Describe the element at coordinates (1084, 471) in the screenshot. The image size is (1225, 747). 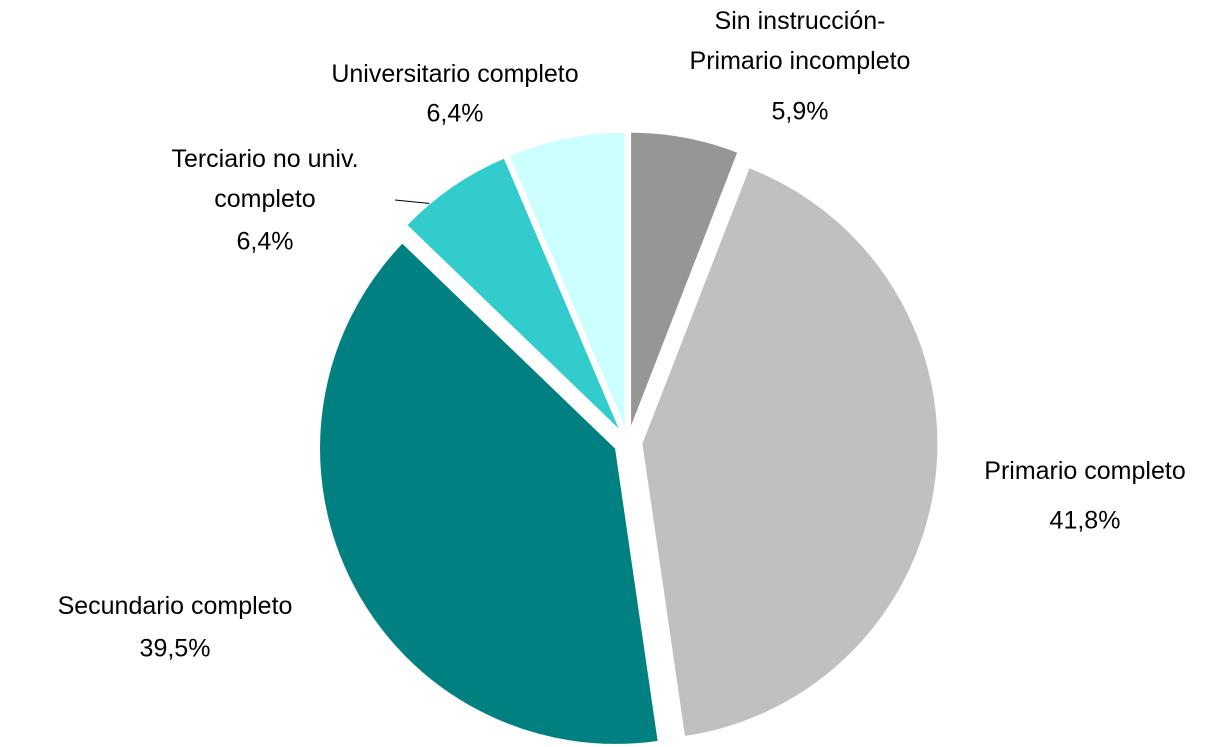
I see `slice-label: Primario completo` at that location.